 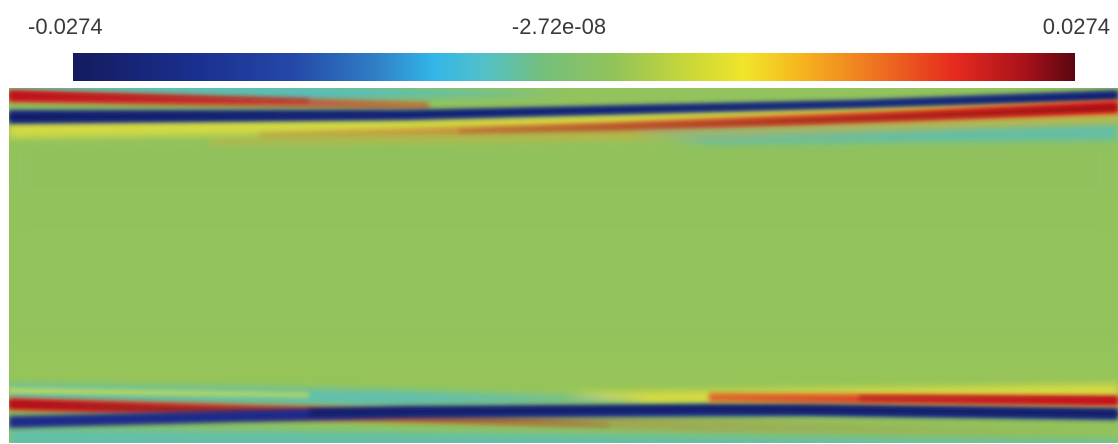 What do you see at coordinates (559, 26) in the screenshot?
I see `colorbar-mid-label: -2.72e-08` at bounding box center [559, 26].